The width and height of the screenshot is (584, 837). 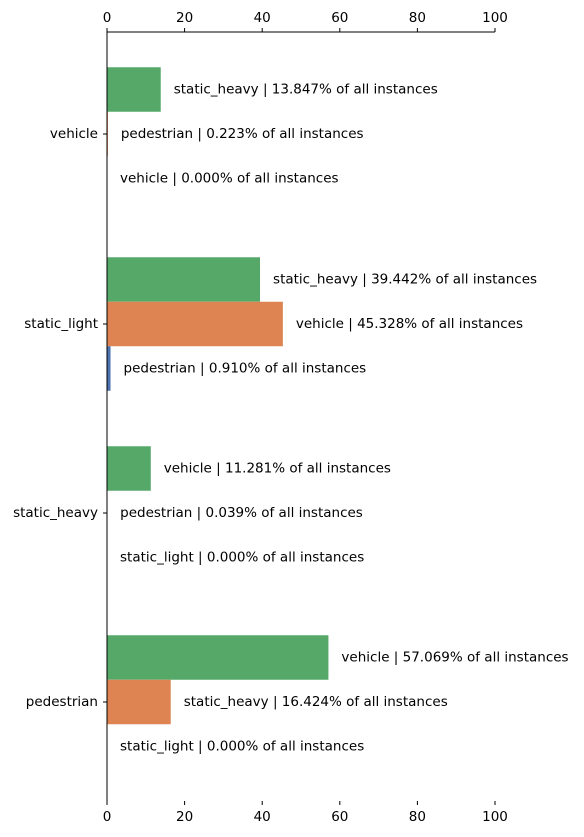 I want to click on bar-label-static_heavy-0: vehicle | 11.281% of all instances, so click(x=277, y=469).